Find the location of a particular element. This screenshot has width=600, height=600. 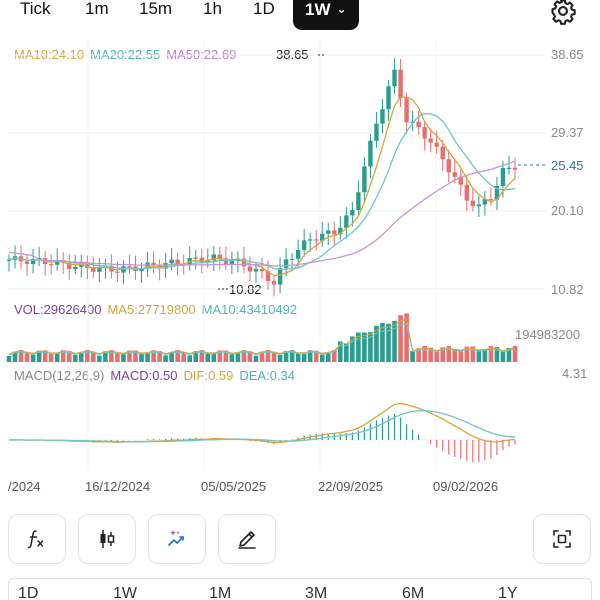

volume-legend: VOL:29626400 MA5:27719800 MA10:43410492 is located at coordinates (158, 309).